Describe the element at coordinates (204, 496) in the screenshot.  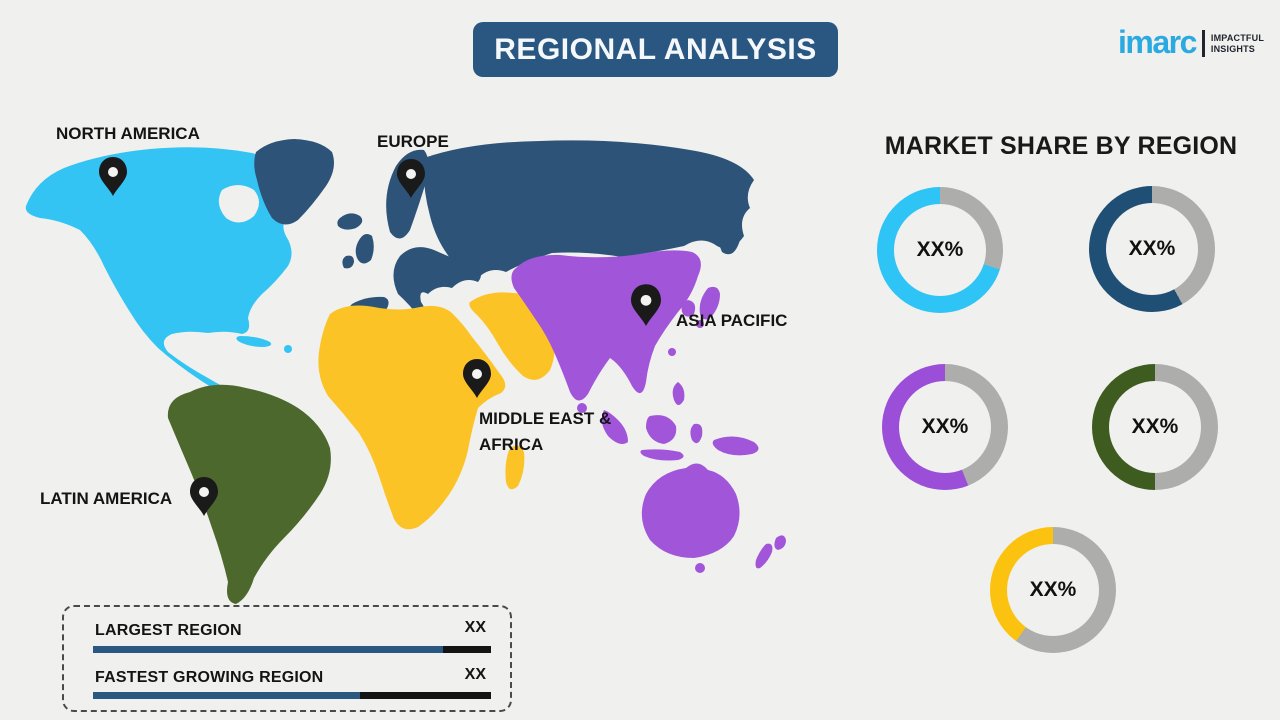
I see `pin-latin-america` at that location.